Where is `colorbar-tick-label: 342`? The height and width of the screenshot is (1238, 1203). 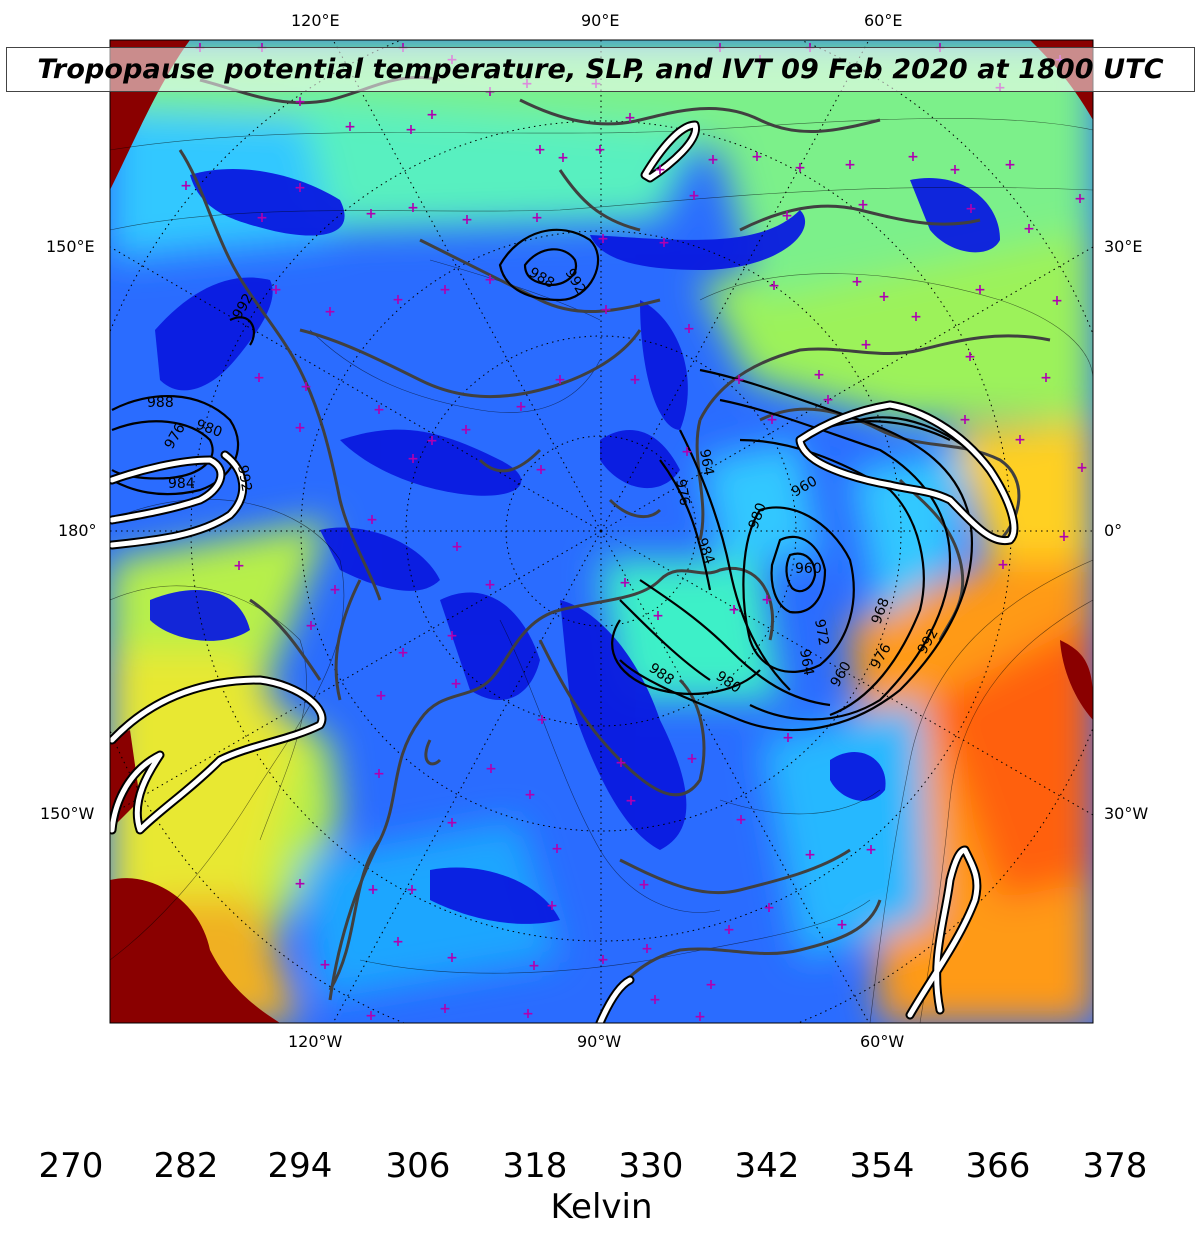 colorbar-tick-label: 342 is located at coordinates (767, 1166).